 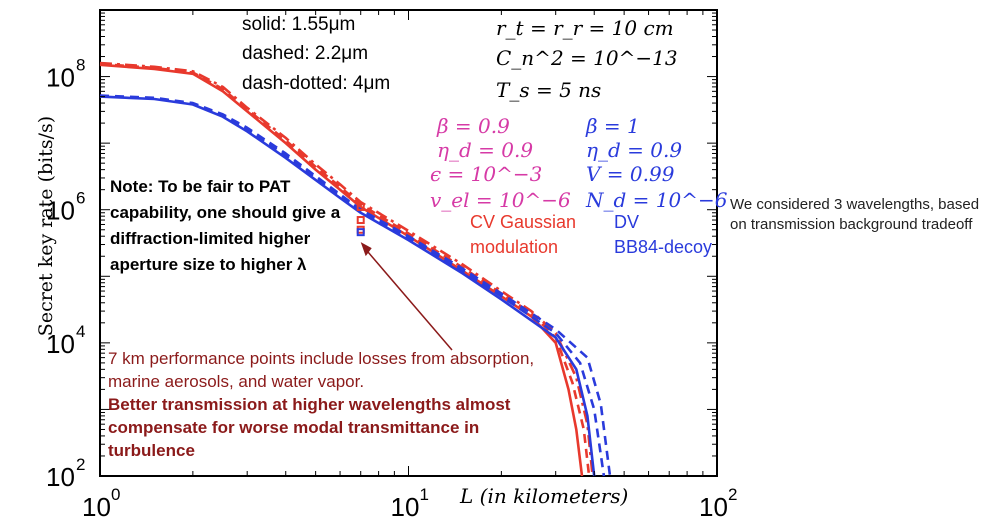 I want to click on param-cn2: C_n^2 = 10^−13, so click(x=587, y=58).